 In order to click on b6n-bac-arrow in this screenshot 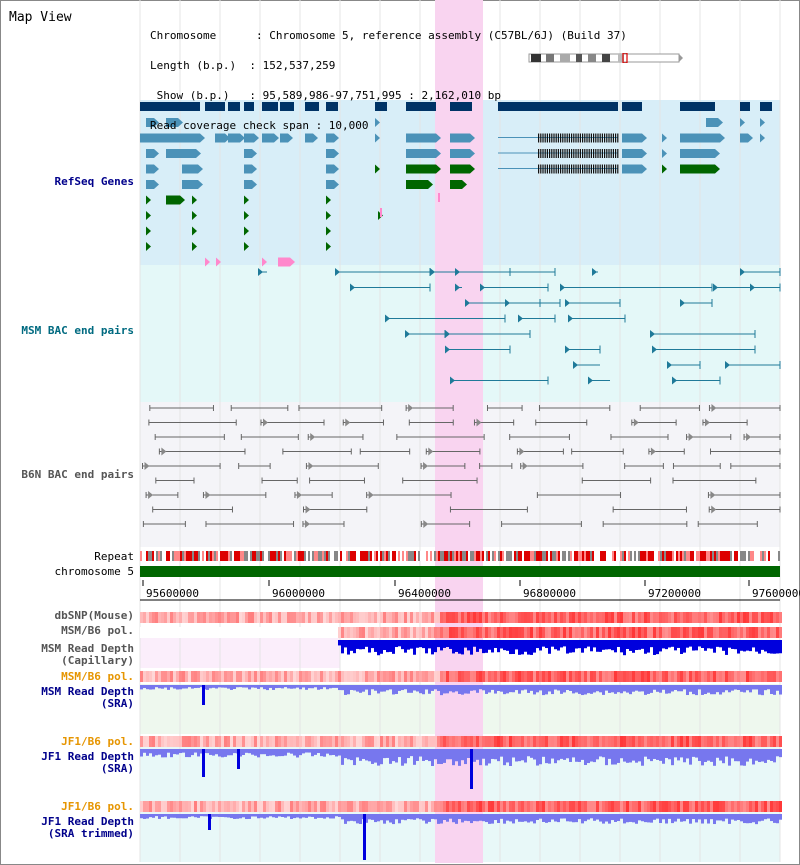, I will do `click(431, 451)`.